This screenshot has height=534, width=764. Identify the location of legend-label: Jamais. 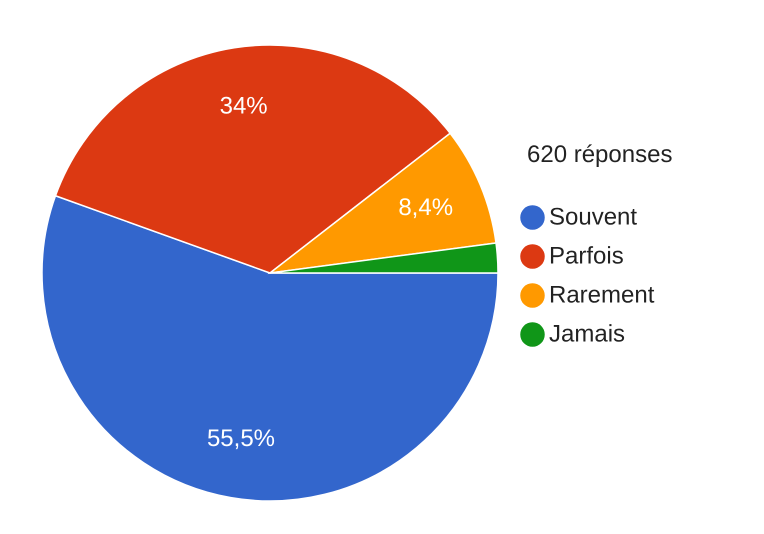
(587, 334).